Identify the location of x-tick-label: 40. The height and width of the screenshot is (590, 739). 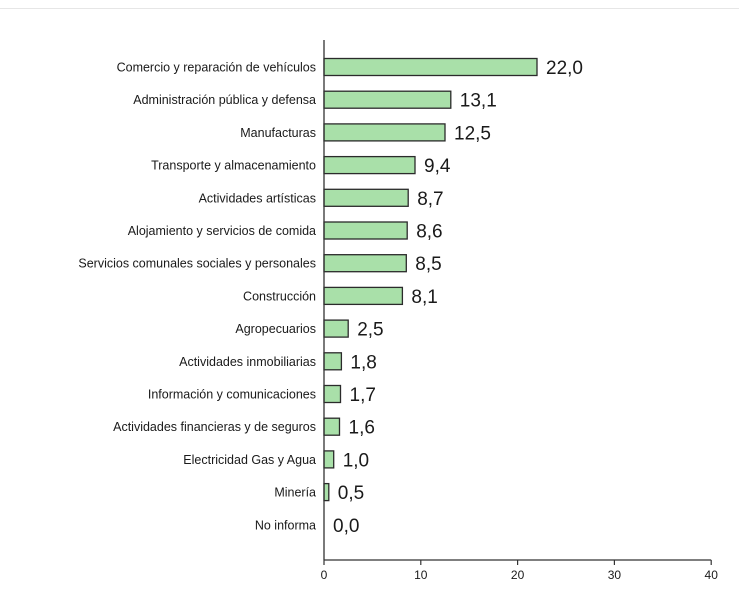
(712, 575).